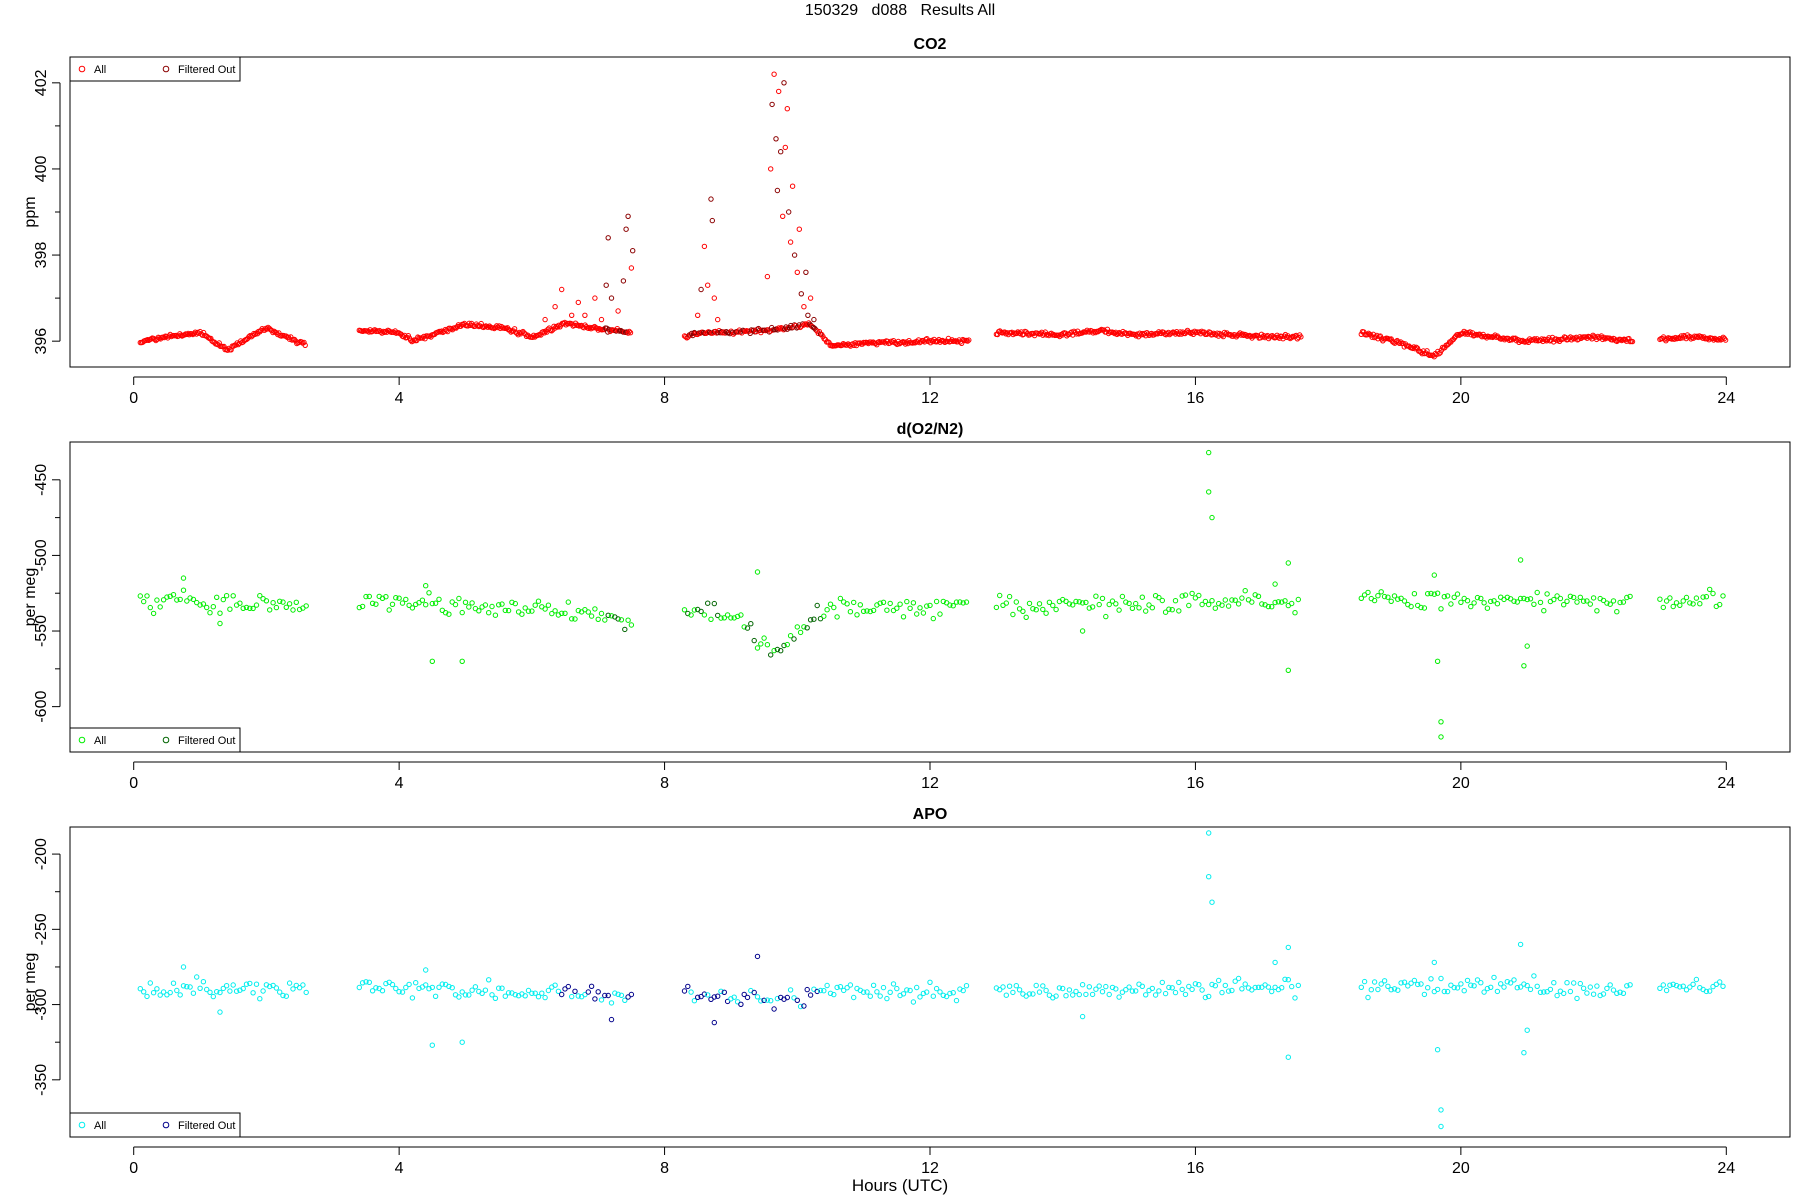 The height and width of the screenshot is (1200, 1800). What do you see at coordinates (100, 741) in the screenshot?
I see `legend-label-all: All` at bounding box center [100, 741].